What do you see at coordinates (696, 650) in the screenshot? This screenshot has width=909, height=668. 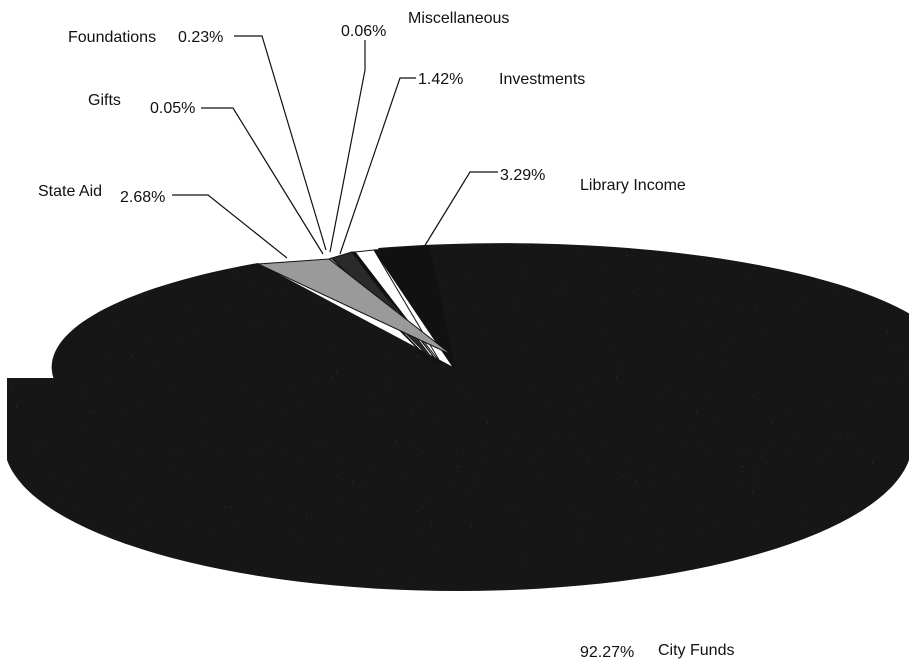 I see `label-city-funds-name: City Funds` at bounding box center [696, 650].